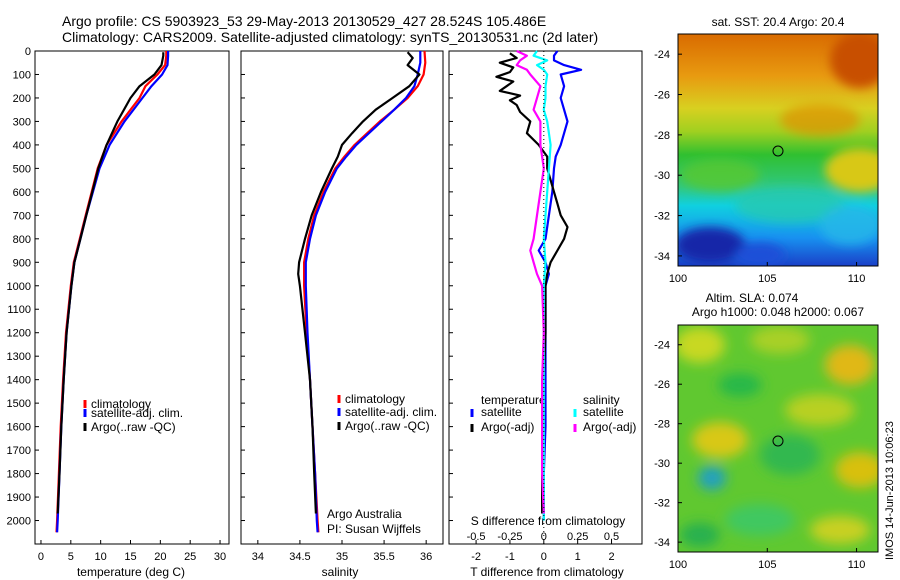  What do you see at coordinates (611, 557) in the screenshot?
I see `x-tick-label: 2` at bounding box center [611, 557].